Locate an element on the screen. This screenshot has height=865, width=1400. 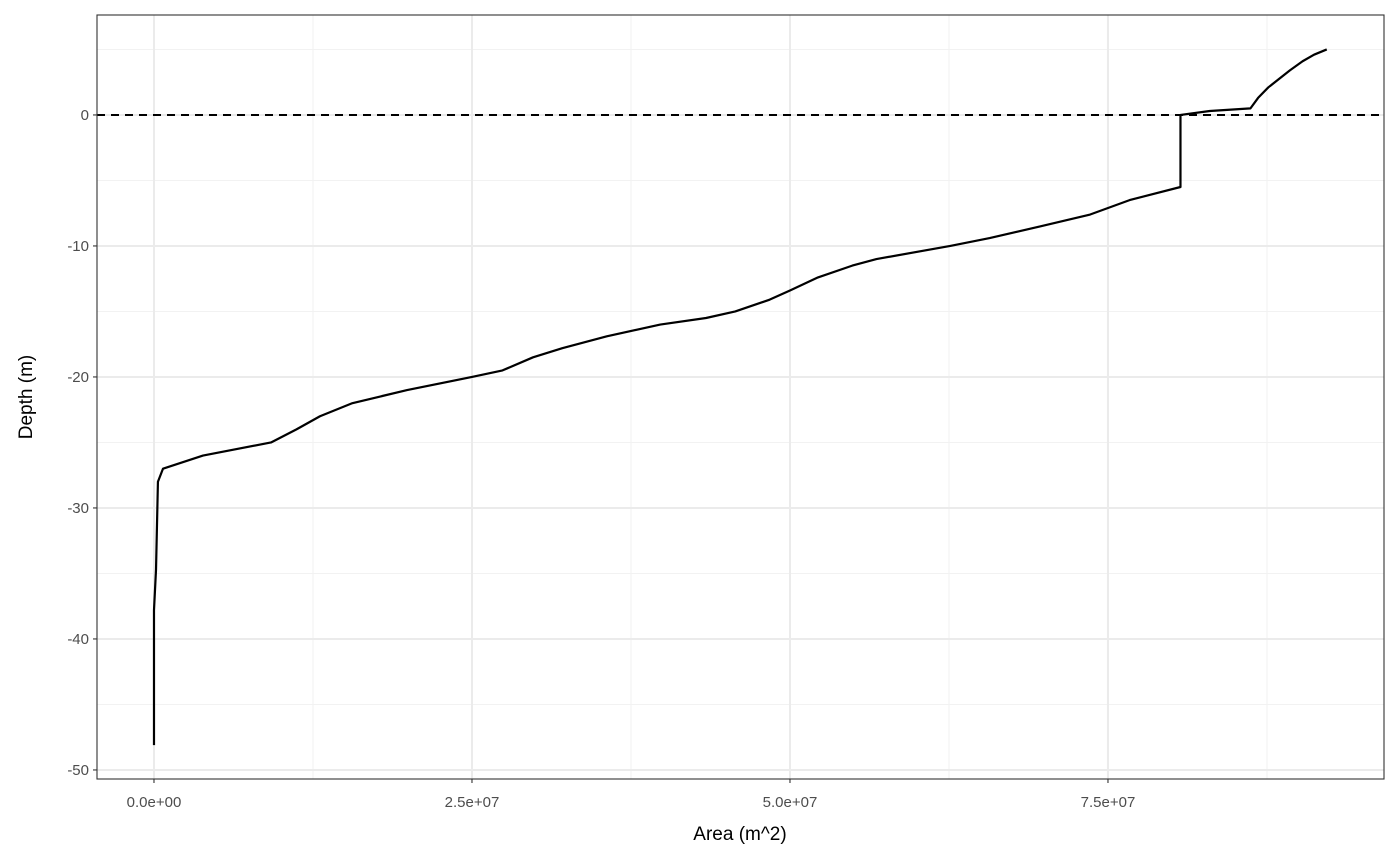
x-tick-label: 7.5e+07 is located at coordinates (1108, 802).